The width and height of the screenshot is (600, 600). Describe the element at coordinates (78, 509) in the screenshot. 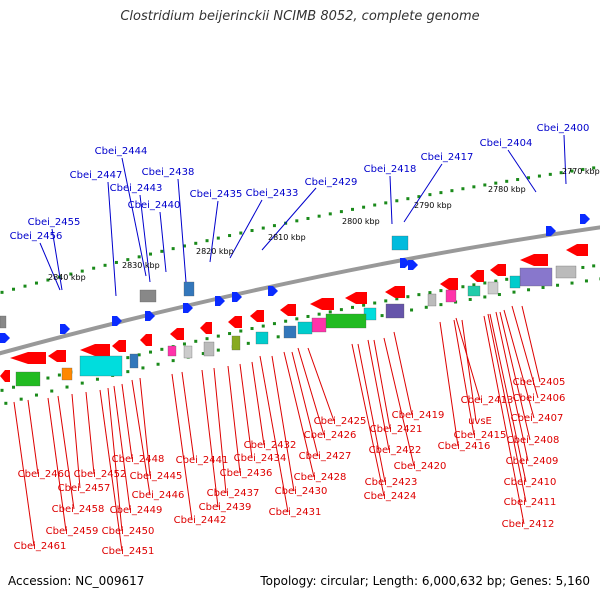

I see `gene-label: Cbei_2458` at that location.